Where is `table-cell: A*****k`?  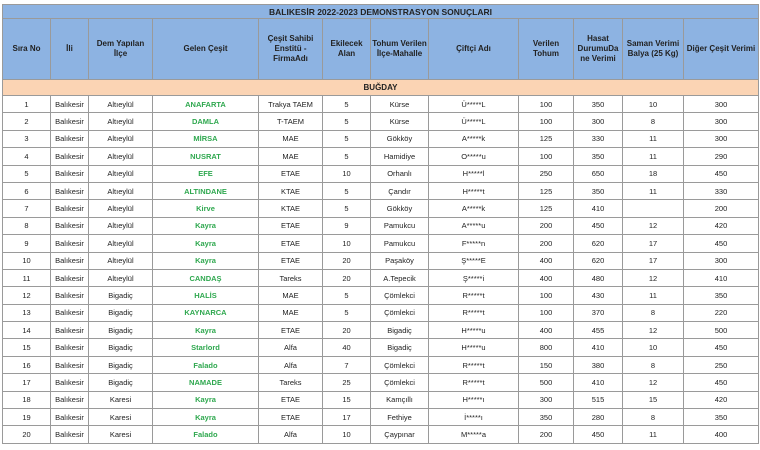 table-cell: A*****k is located at coordinates (473, 139).